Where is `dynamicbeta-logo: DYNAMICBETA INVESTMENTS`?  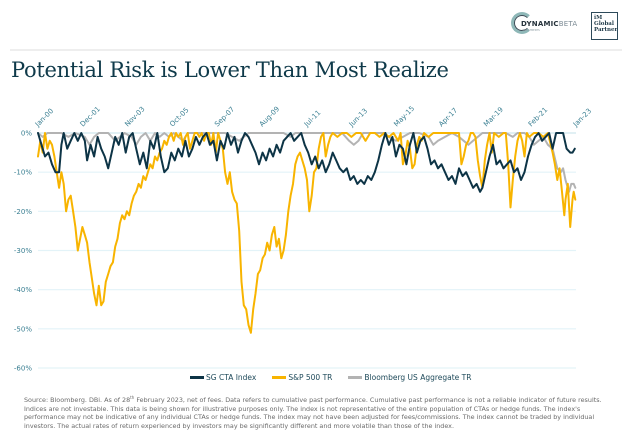 dynamicbeta-logo: DYNAMICBETA INVESTMENTS is located at coordinates (544, 25).